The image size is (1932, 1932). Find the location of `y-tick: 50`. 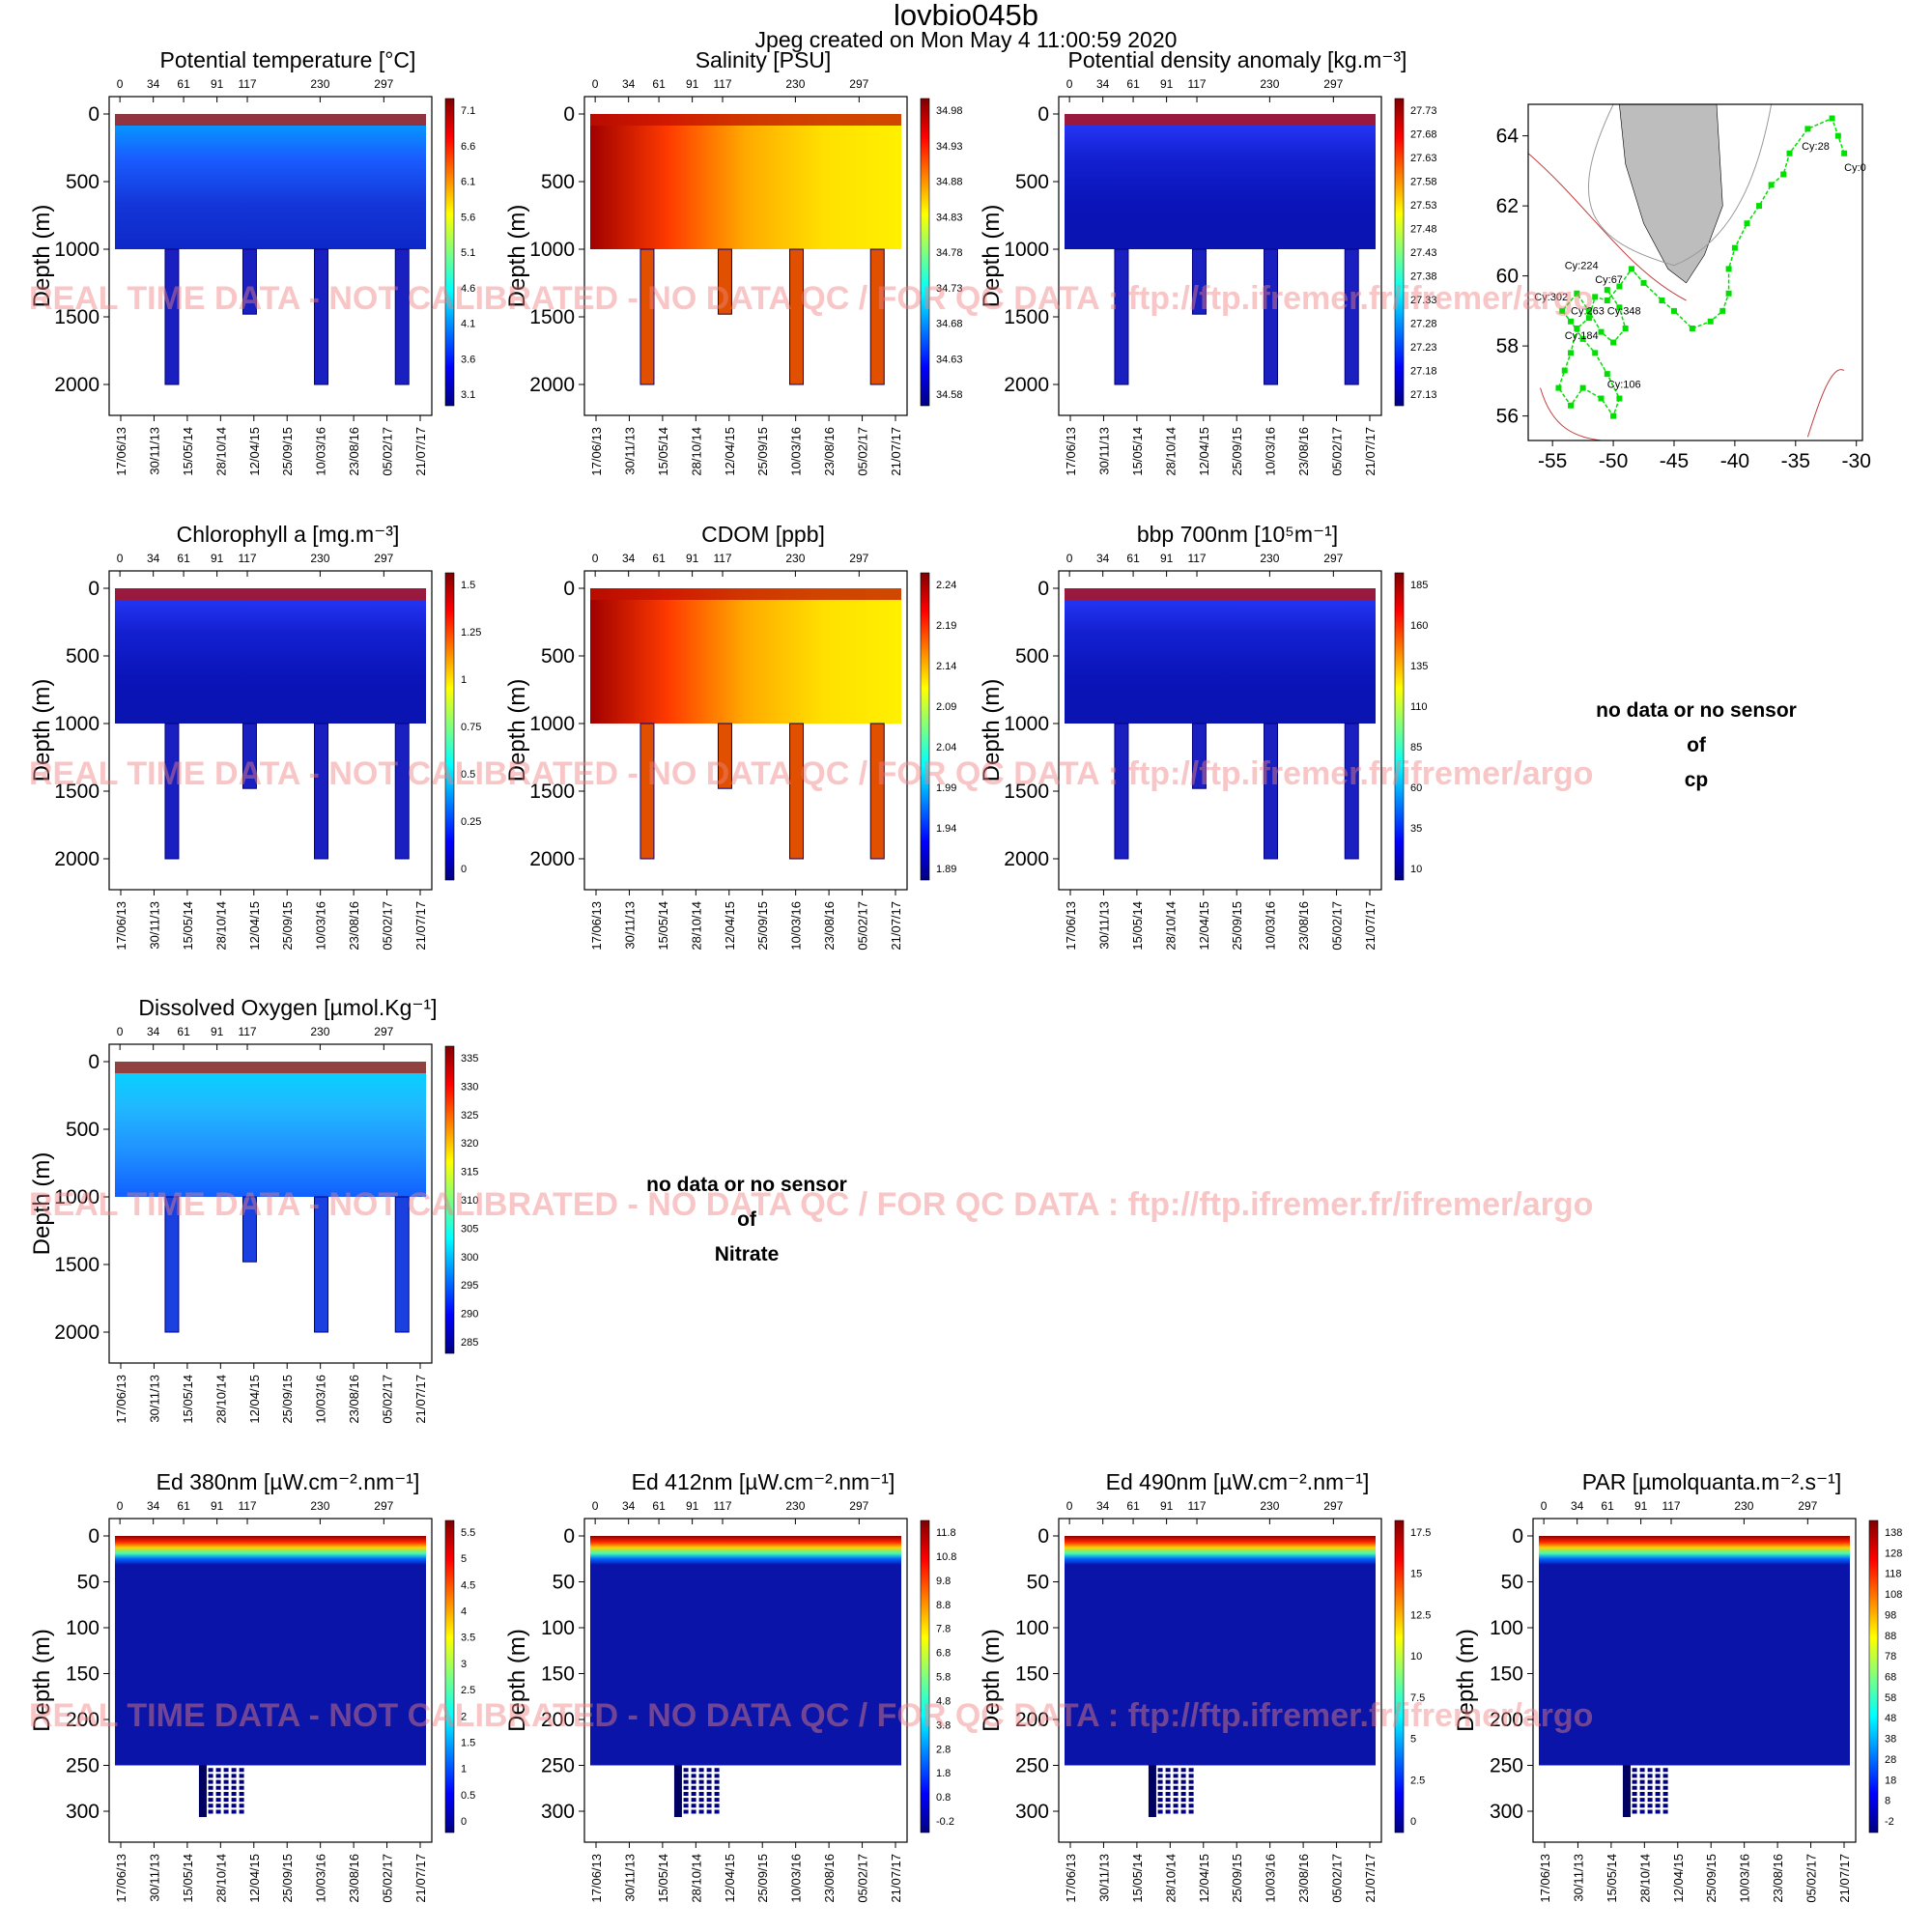

y-tick: 50 is located at coordinates (1512, 1583).